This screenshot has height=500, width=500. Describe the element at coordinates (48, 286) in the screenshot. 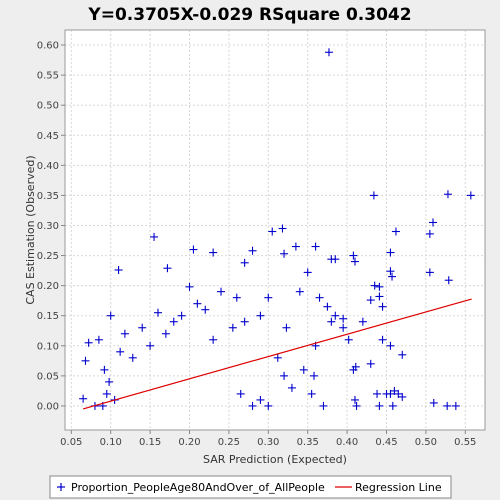

I see `y-tick-label: 0.20` at that location.